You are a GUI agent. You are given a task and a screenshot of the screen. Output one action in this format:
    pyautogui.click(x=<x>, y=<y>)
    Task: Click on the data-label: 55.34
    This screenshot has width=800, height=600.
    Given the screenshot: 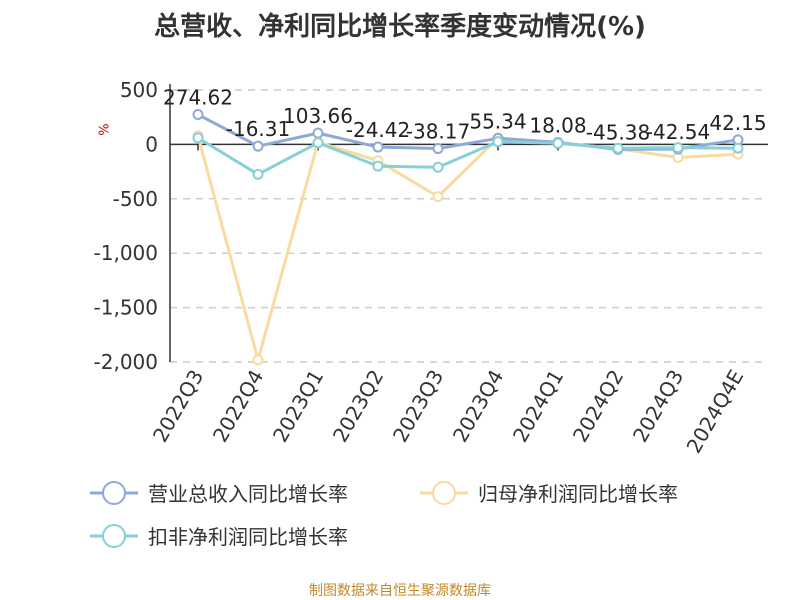 What is the action you would take?
    pyautogui.click(x=497, y=121)
    